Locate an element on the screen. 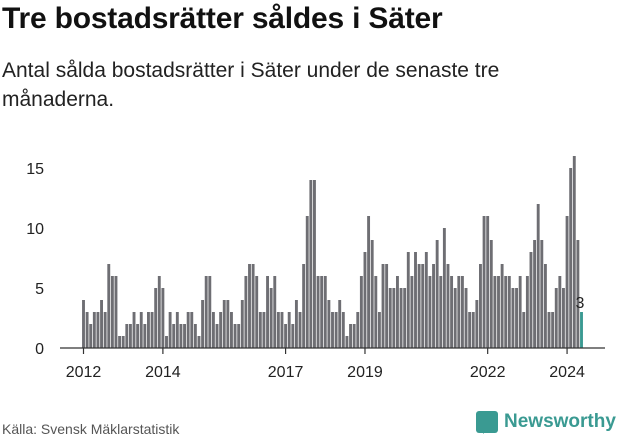  x-tick-label: 2024 is located at coordinates (567, 372).